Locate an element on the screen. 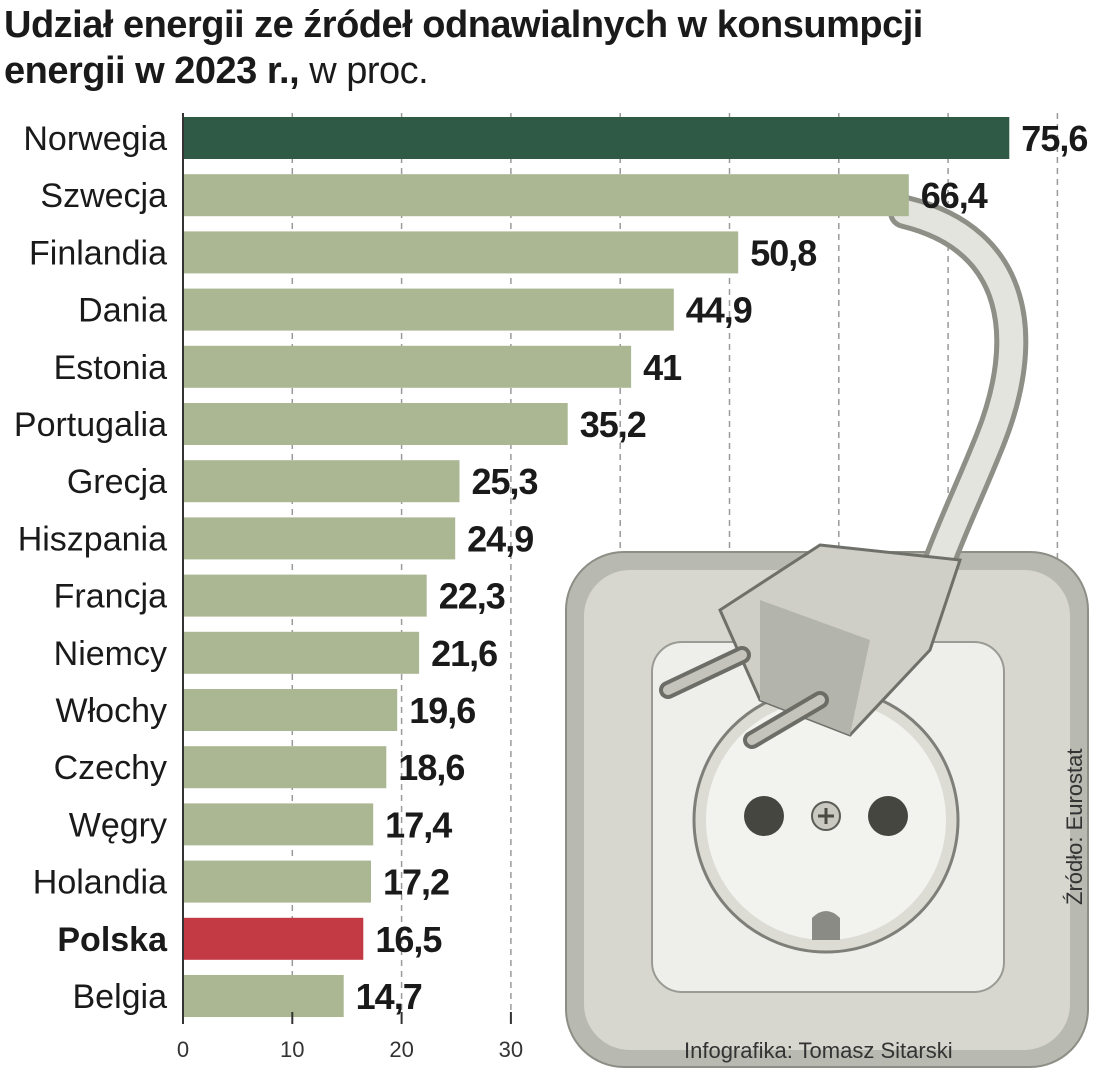  category-label-holandia: Holandia is located at coordinates (100, 883).